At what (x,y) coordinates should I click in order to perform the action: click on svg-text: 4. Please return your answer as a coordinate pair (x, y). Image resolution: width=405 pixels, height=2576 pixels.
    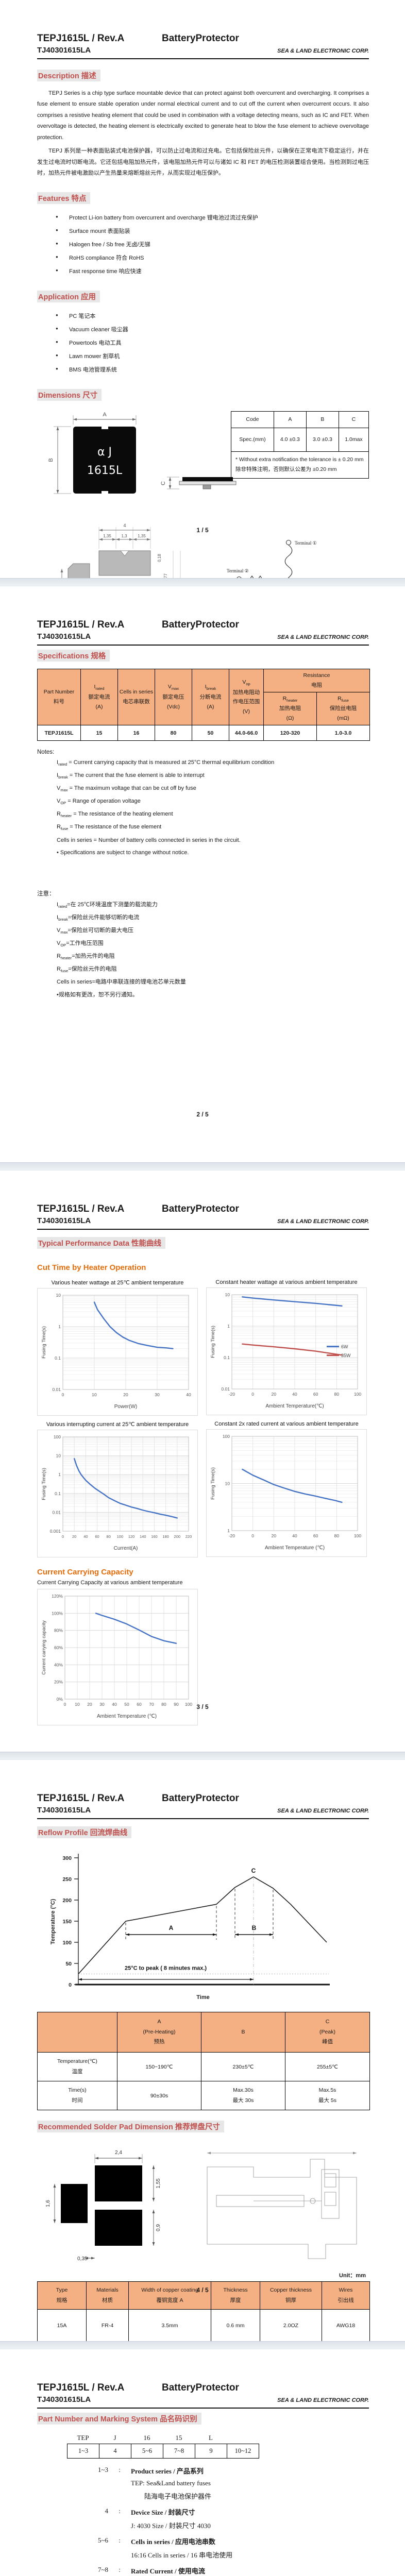
    Looking at the image, I should click on (124, 525).